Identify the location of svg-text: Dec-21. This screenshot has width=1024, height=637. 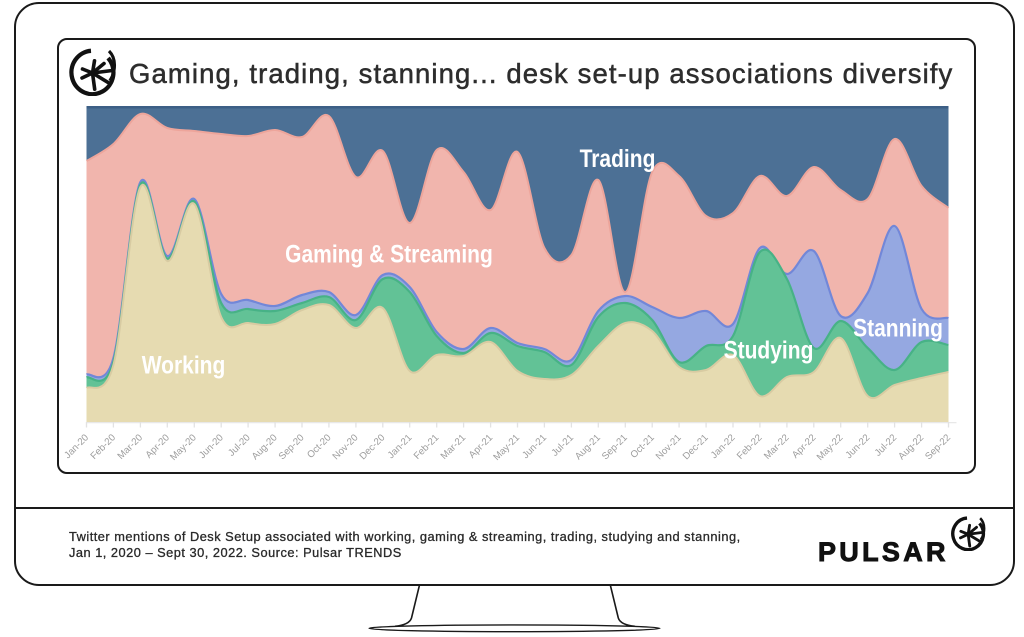
(696, 447).